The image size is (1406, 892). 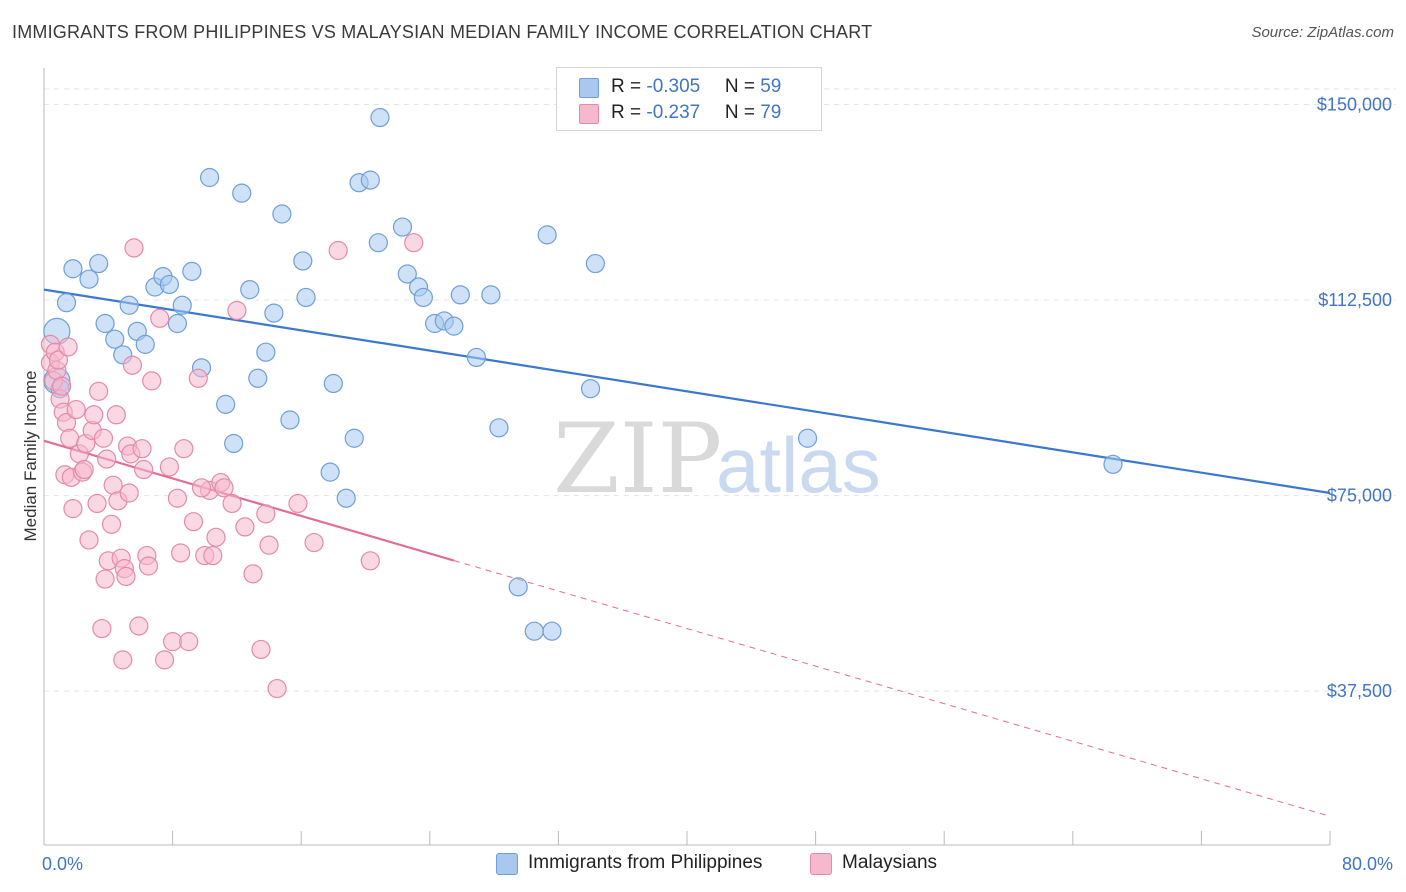 I want to click on series-label-malaysians: Malaysians, so click(x=890, y=862).